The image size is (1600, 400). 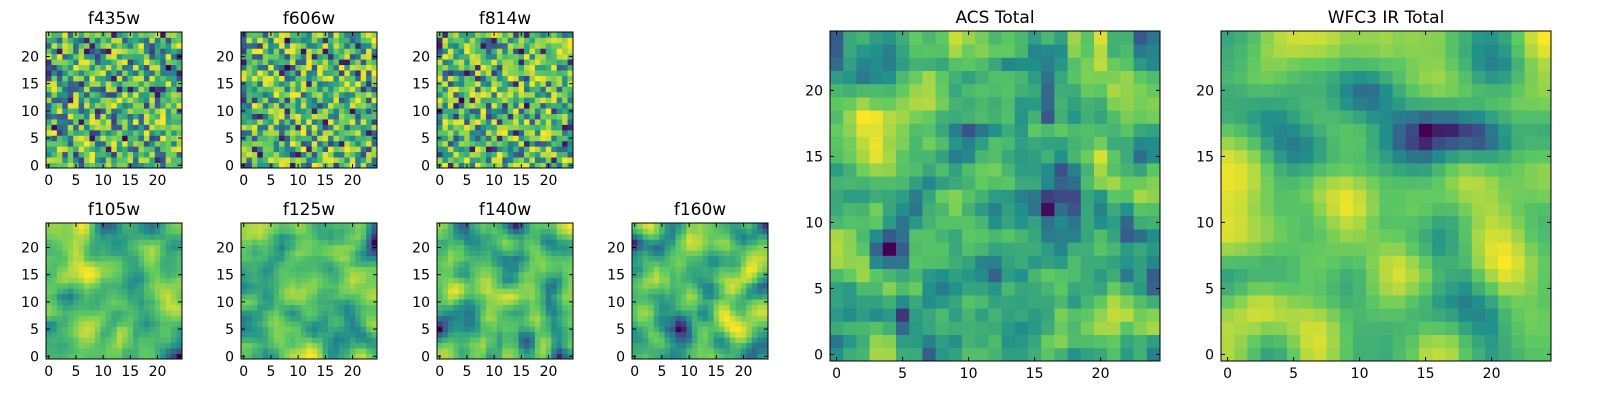 What do you see at coordinates (158, 181) in the screenshot?
I see `x-tick-label: 20` at bounding box center [158, 181].